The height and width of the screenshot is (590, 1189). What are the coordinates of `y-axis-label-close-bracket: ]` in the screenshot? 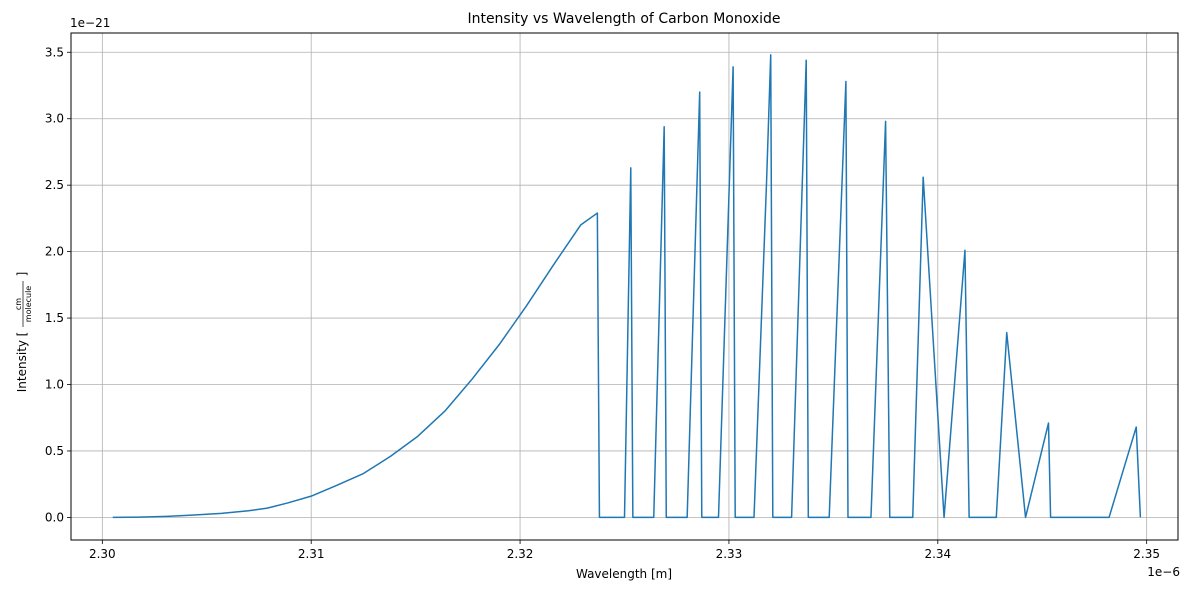 It's located at (22, 274).